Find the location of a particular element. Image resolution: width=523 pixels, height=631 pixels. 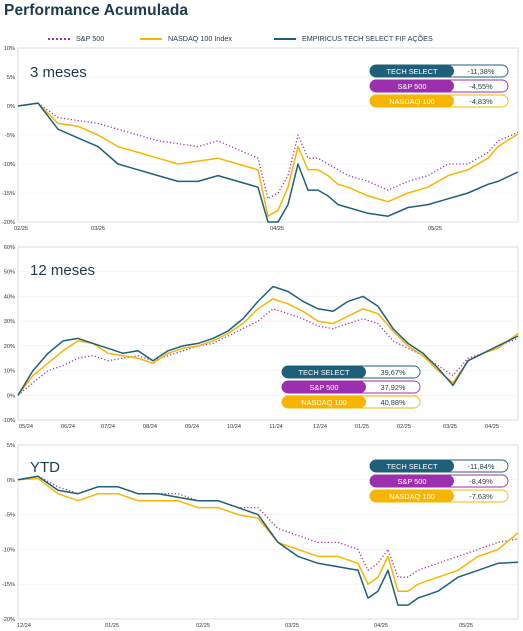

summary-value: -11,84% is located at coordinates (481, 466).